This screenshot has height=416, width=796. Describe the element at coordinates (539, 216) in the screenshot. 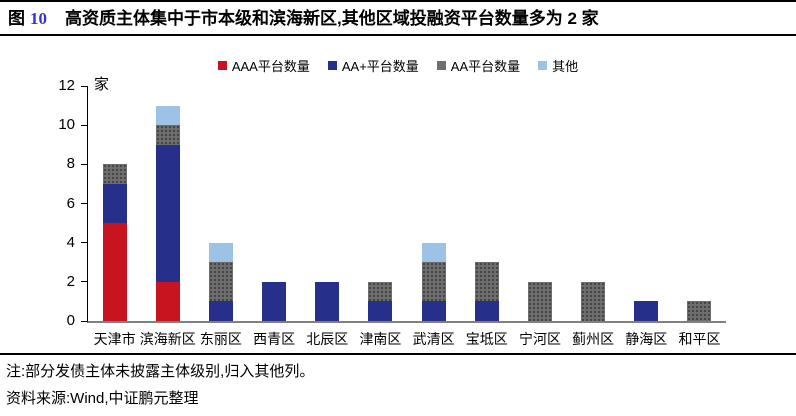

I see `bar-group: 宁河区` at that location.